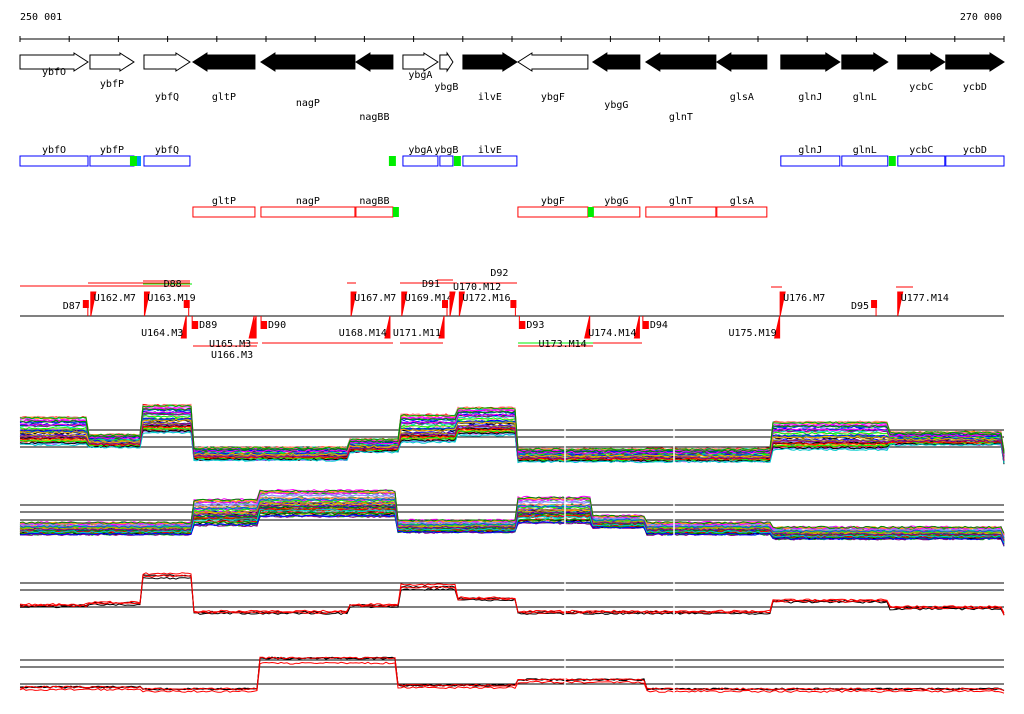 This screenshot has height=714, width=1024. Describe the element at coordinates (921, 62) in the screenshot. I see `gene-arrow-ycbC` at that location.